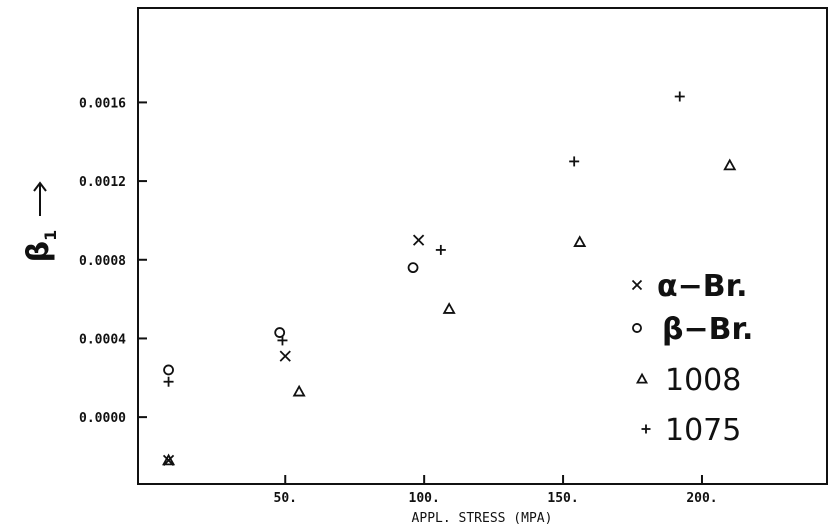  I want to click on x-tick-label: 50., so click(285, 498).